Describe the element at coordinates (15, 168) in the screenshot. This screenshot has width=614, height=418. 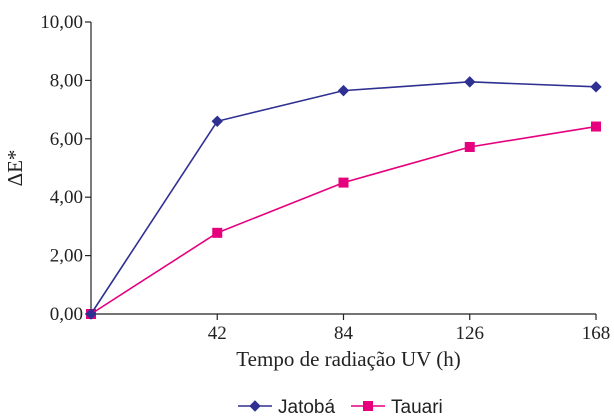
I see `y-axis-title: ΔE*` at that location.